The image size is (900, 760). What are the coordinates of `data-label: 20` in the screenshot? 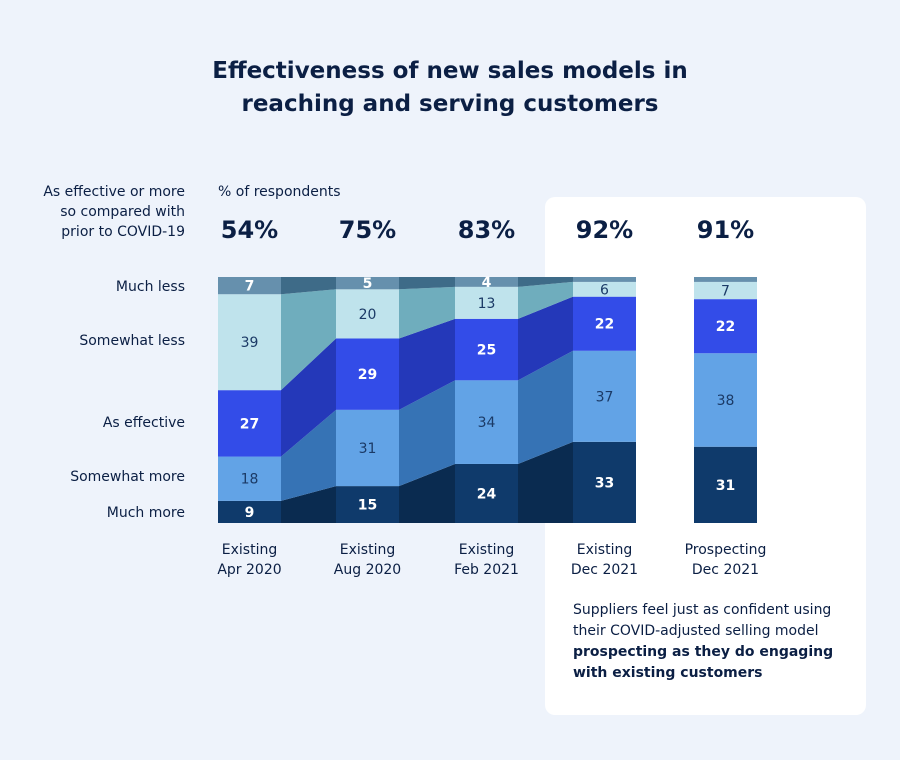 It's located at (368, 315).